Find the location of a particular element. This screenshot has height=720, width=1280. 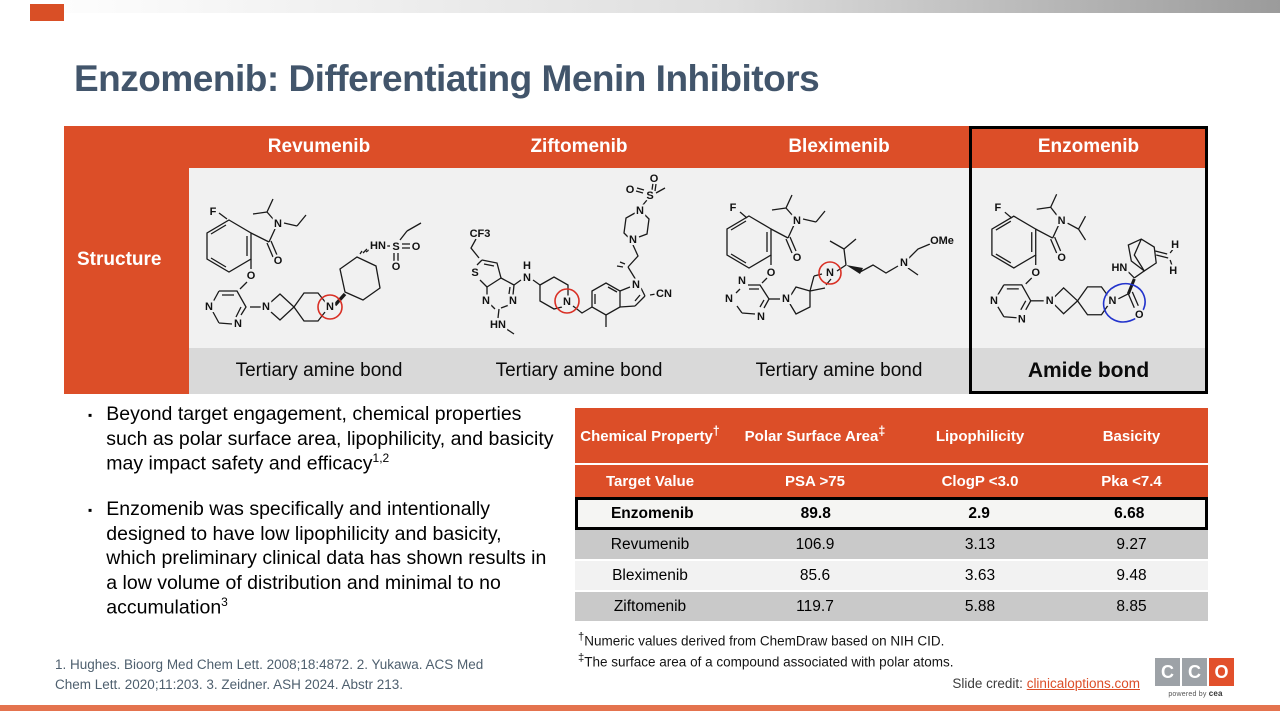

logo-tagline: powered by cea is located at coordinates (1195, 693).